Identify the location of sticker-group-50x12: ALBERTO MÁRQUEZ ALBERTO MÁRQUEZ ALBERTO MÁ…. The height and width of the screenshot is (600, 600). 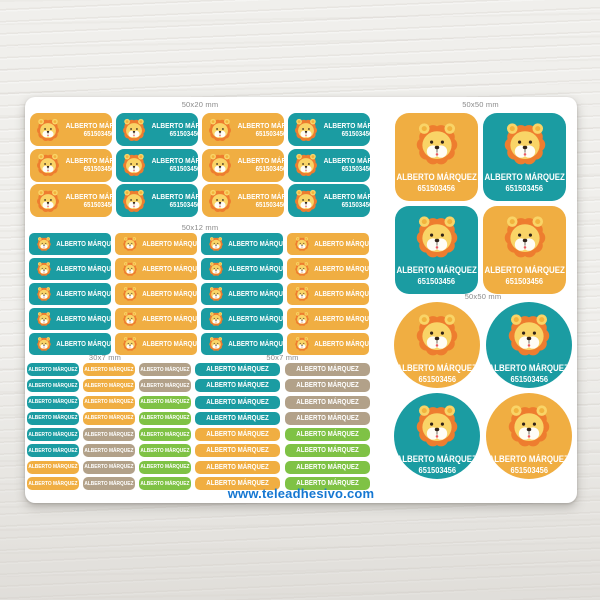
(199, 294).